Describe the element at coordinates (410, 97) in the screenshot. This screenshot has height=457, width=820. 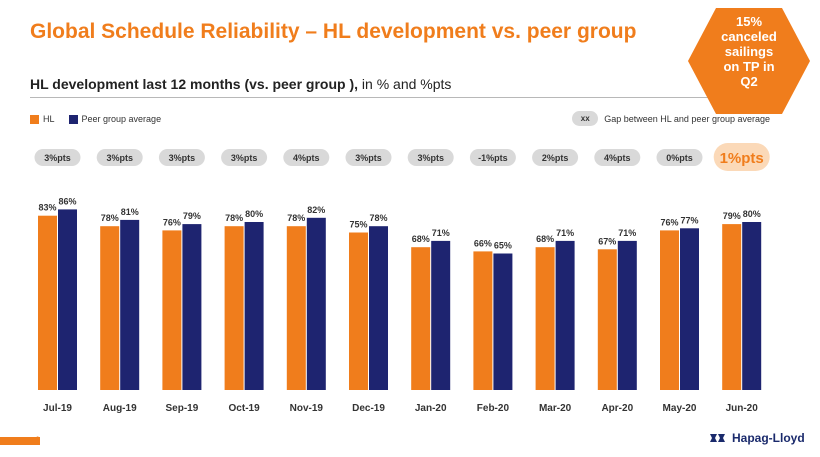
I see `subtitle-divider` at that location.